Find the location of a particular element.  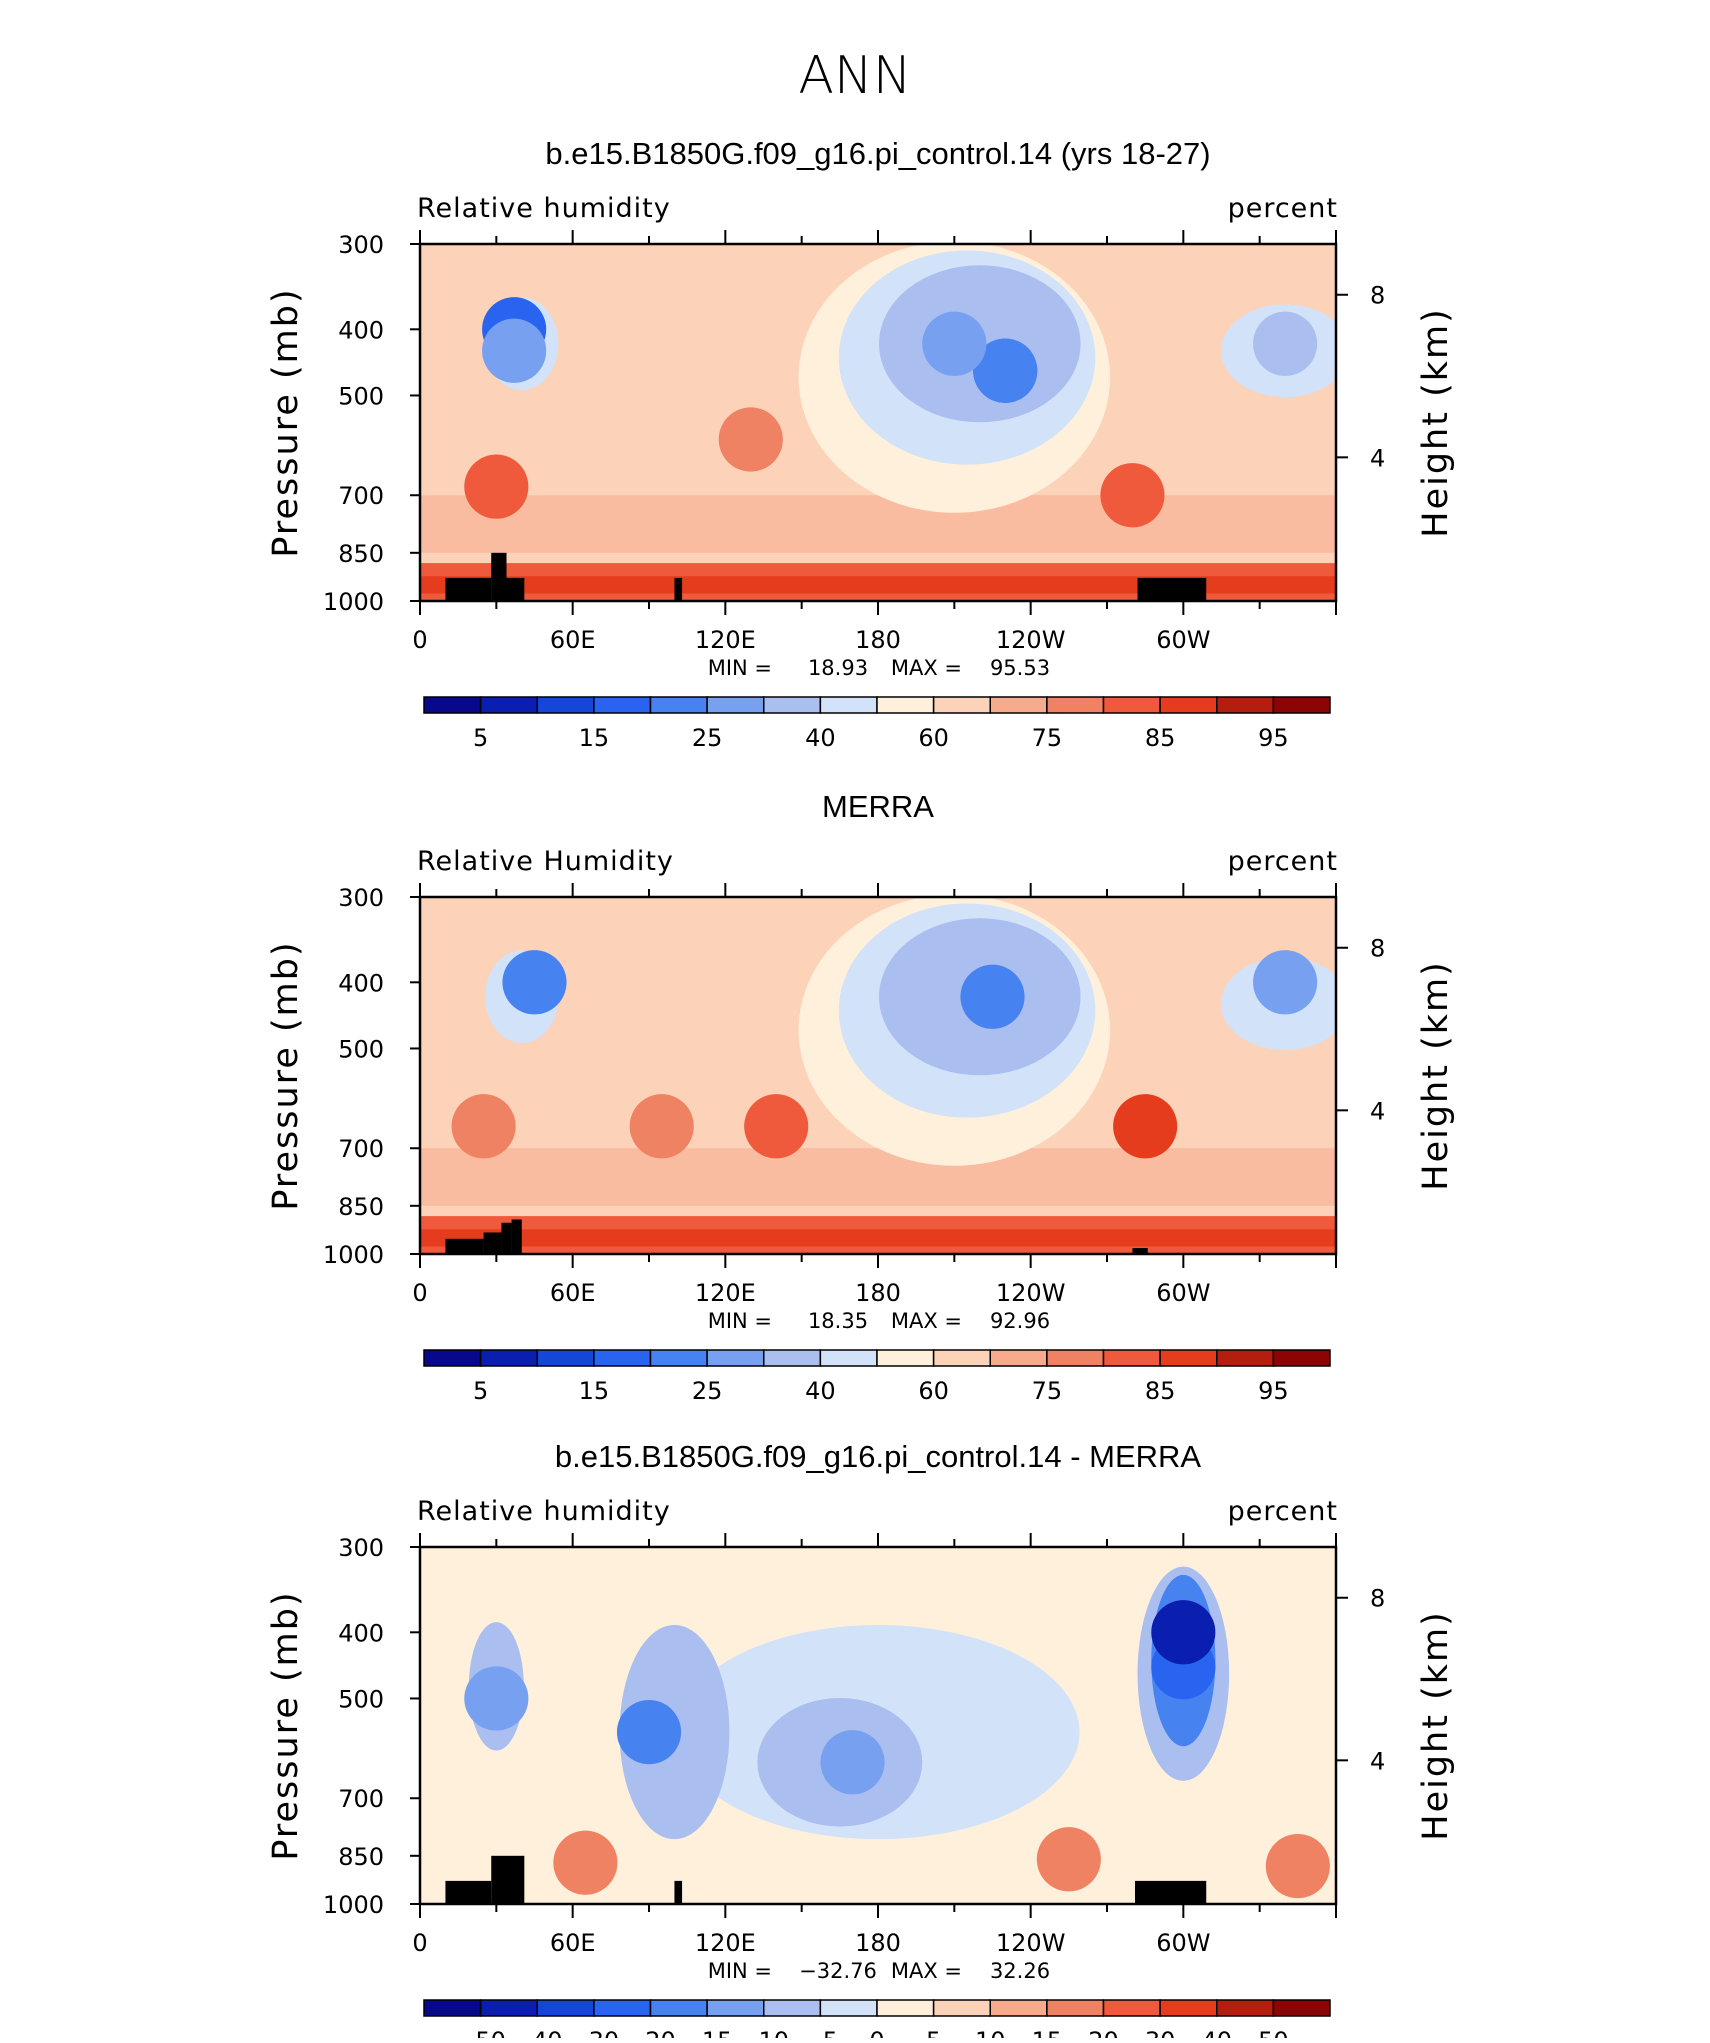

y-axis-title: Pressure (mb) is located at coordinates (286, 1075).